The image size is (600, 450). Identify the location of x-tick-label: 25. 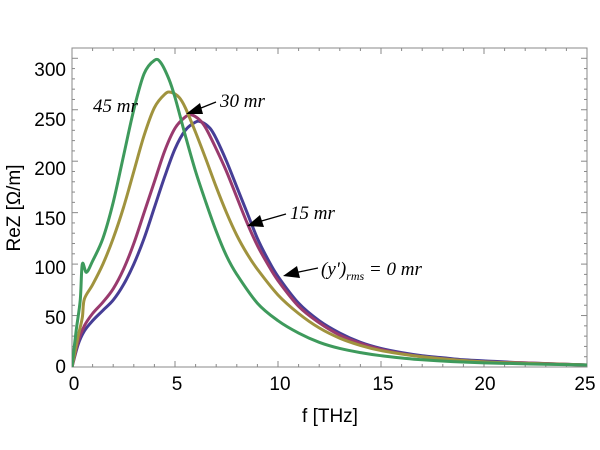
(584, 384).